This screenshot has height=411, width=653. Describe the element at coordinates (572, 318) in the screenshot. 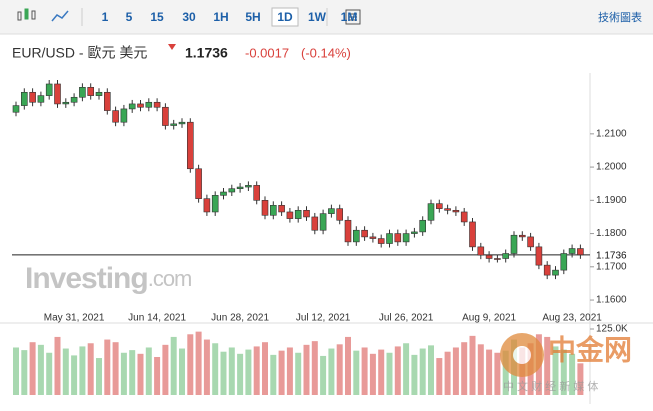

I see `x-tick-label: Aug 23, 2021` at that location.